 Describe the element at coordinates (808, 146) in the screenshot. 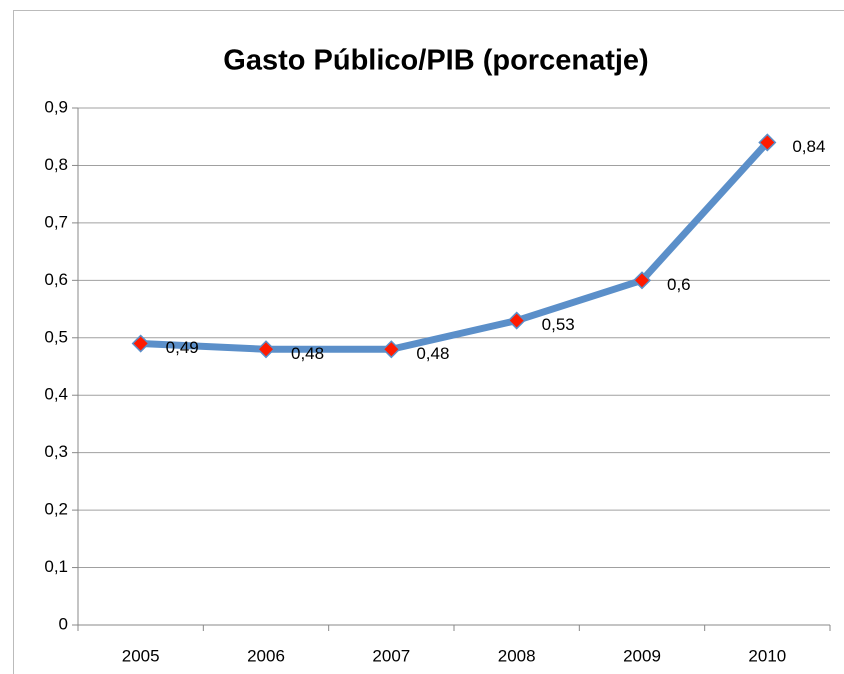

I see `data-label: 0,84` at that location.